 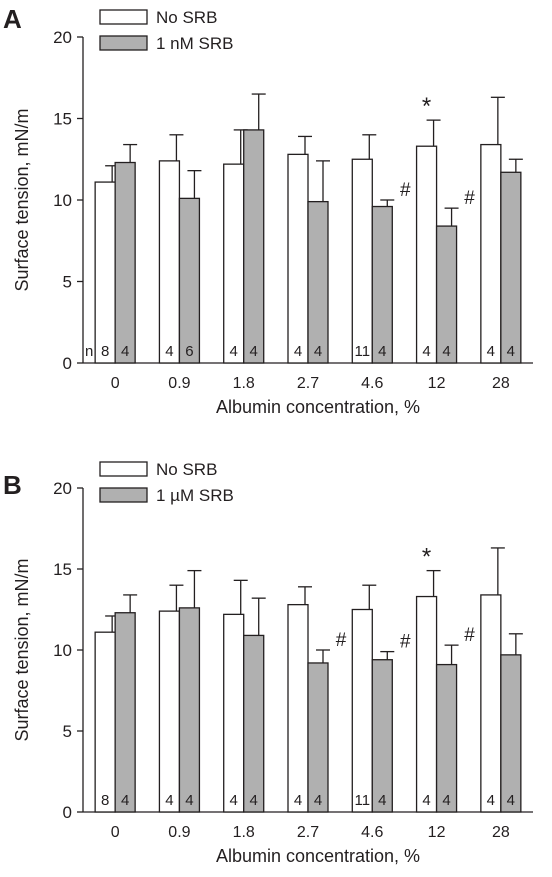 I want to click on panel-b-label: B, so click(x=12, y=485).